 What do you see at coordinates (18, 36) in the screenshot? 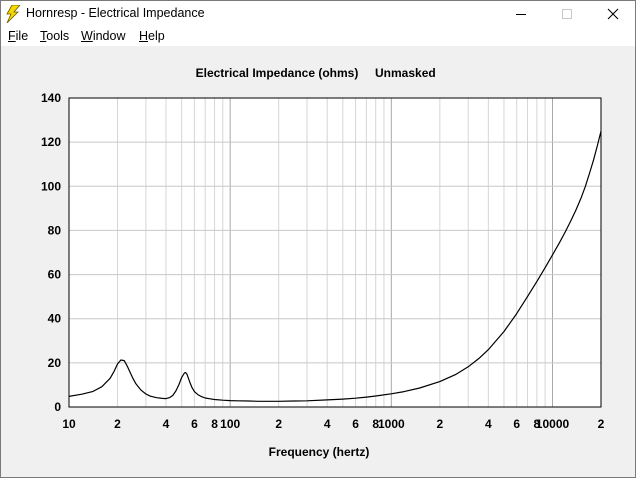
I see `menu-file: File` at bounding box center [18, 36].